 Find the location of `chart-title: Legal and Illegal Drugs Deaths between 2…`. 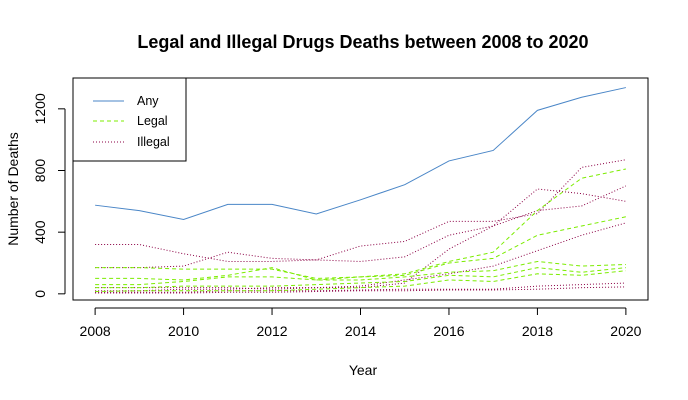

chart-title: Legal and Illegal Drugs Deaths between 2… is located at coordinates (362, 42).